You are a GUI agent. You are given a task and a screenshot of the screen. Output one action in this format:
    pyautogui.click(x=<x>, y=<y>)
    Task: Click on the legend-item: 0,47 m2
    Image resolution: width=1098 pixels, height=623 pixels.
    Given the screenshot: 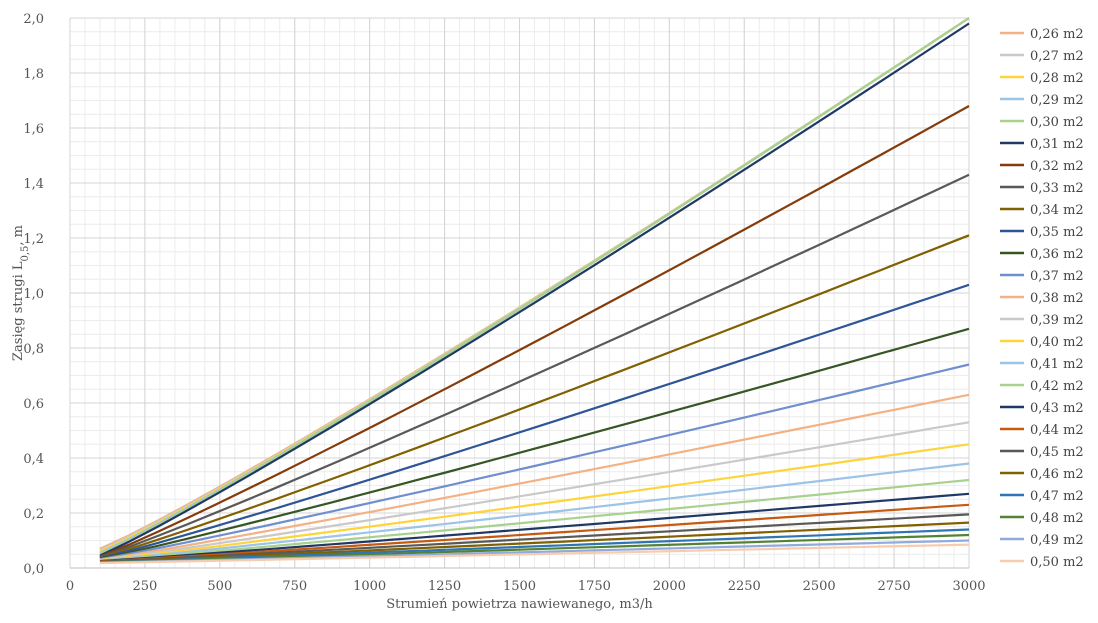 What is the action you would take?
    pyautogui.click(x=1042, y=496)
    